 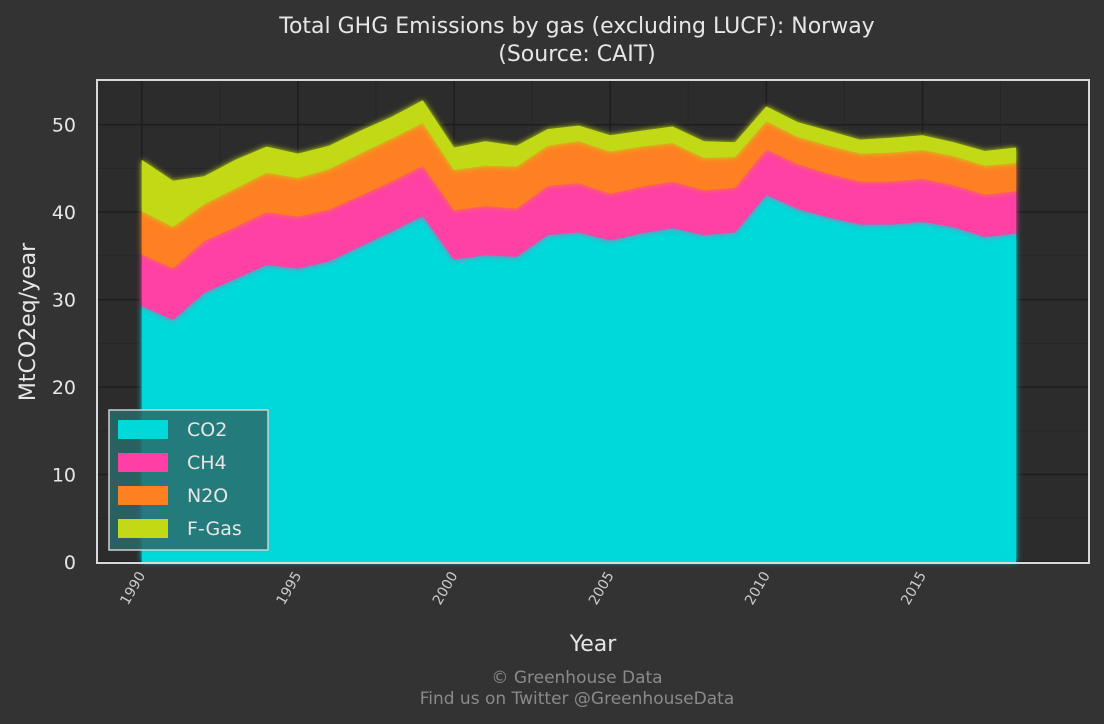 I want to click on credit-line-2: Find us on Twitter @GreenhouseData, so click(x=577, y=699).